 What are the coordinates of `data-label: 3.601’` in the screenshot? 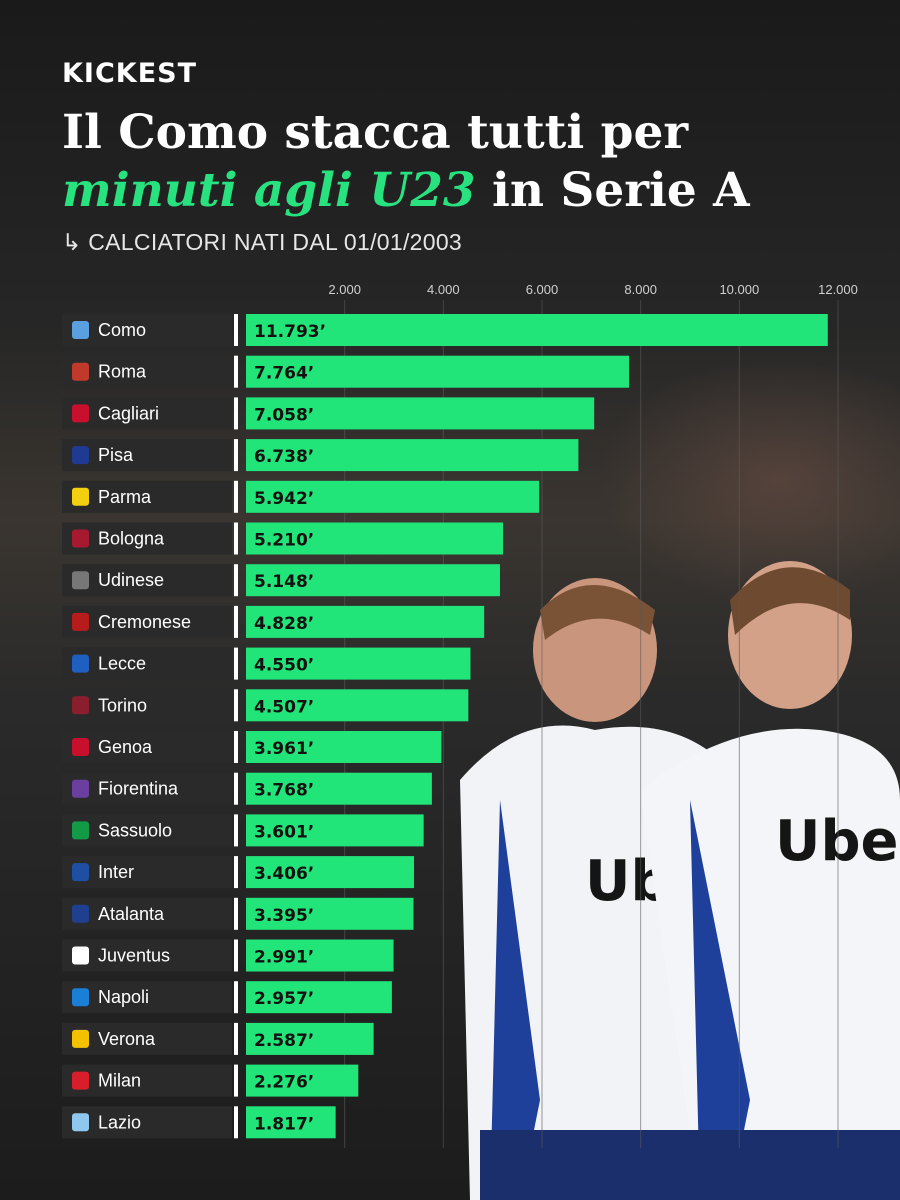 It's located at (284, 832).